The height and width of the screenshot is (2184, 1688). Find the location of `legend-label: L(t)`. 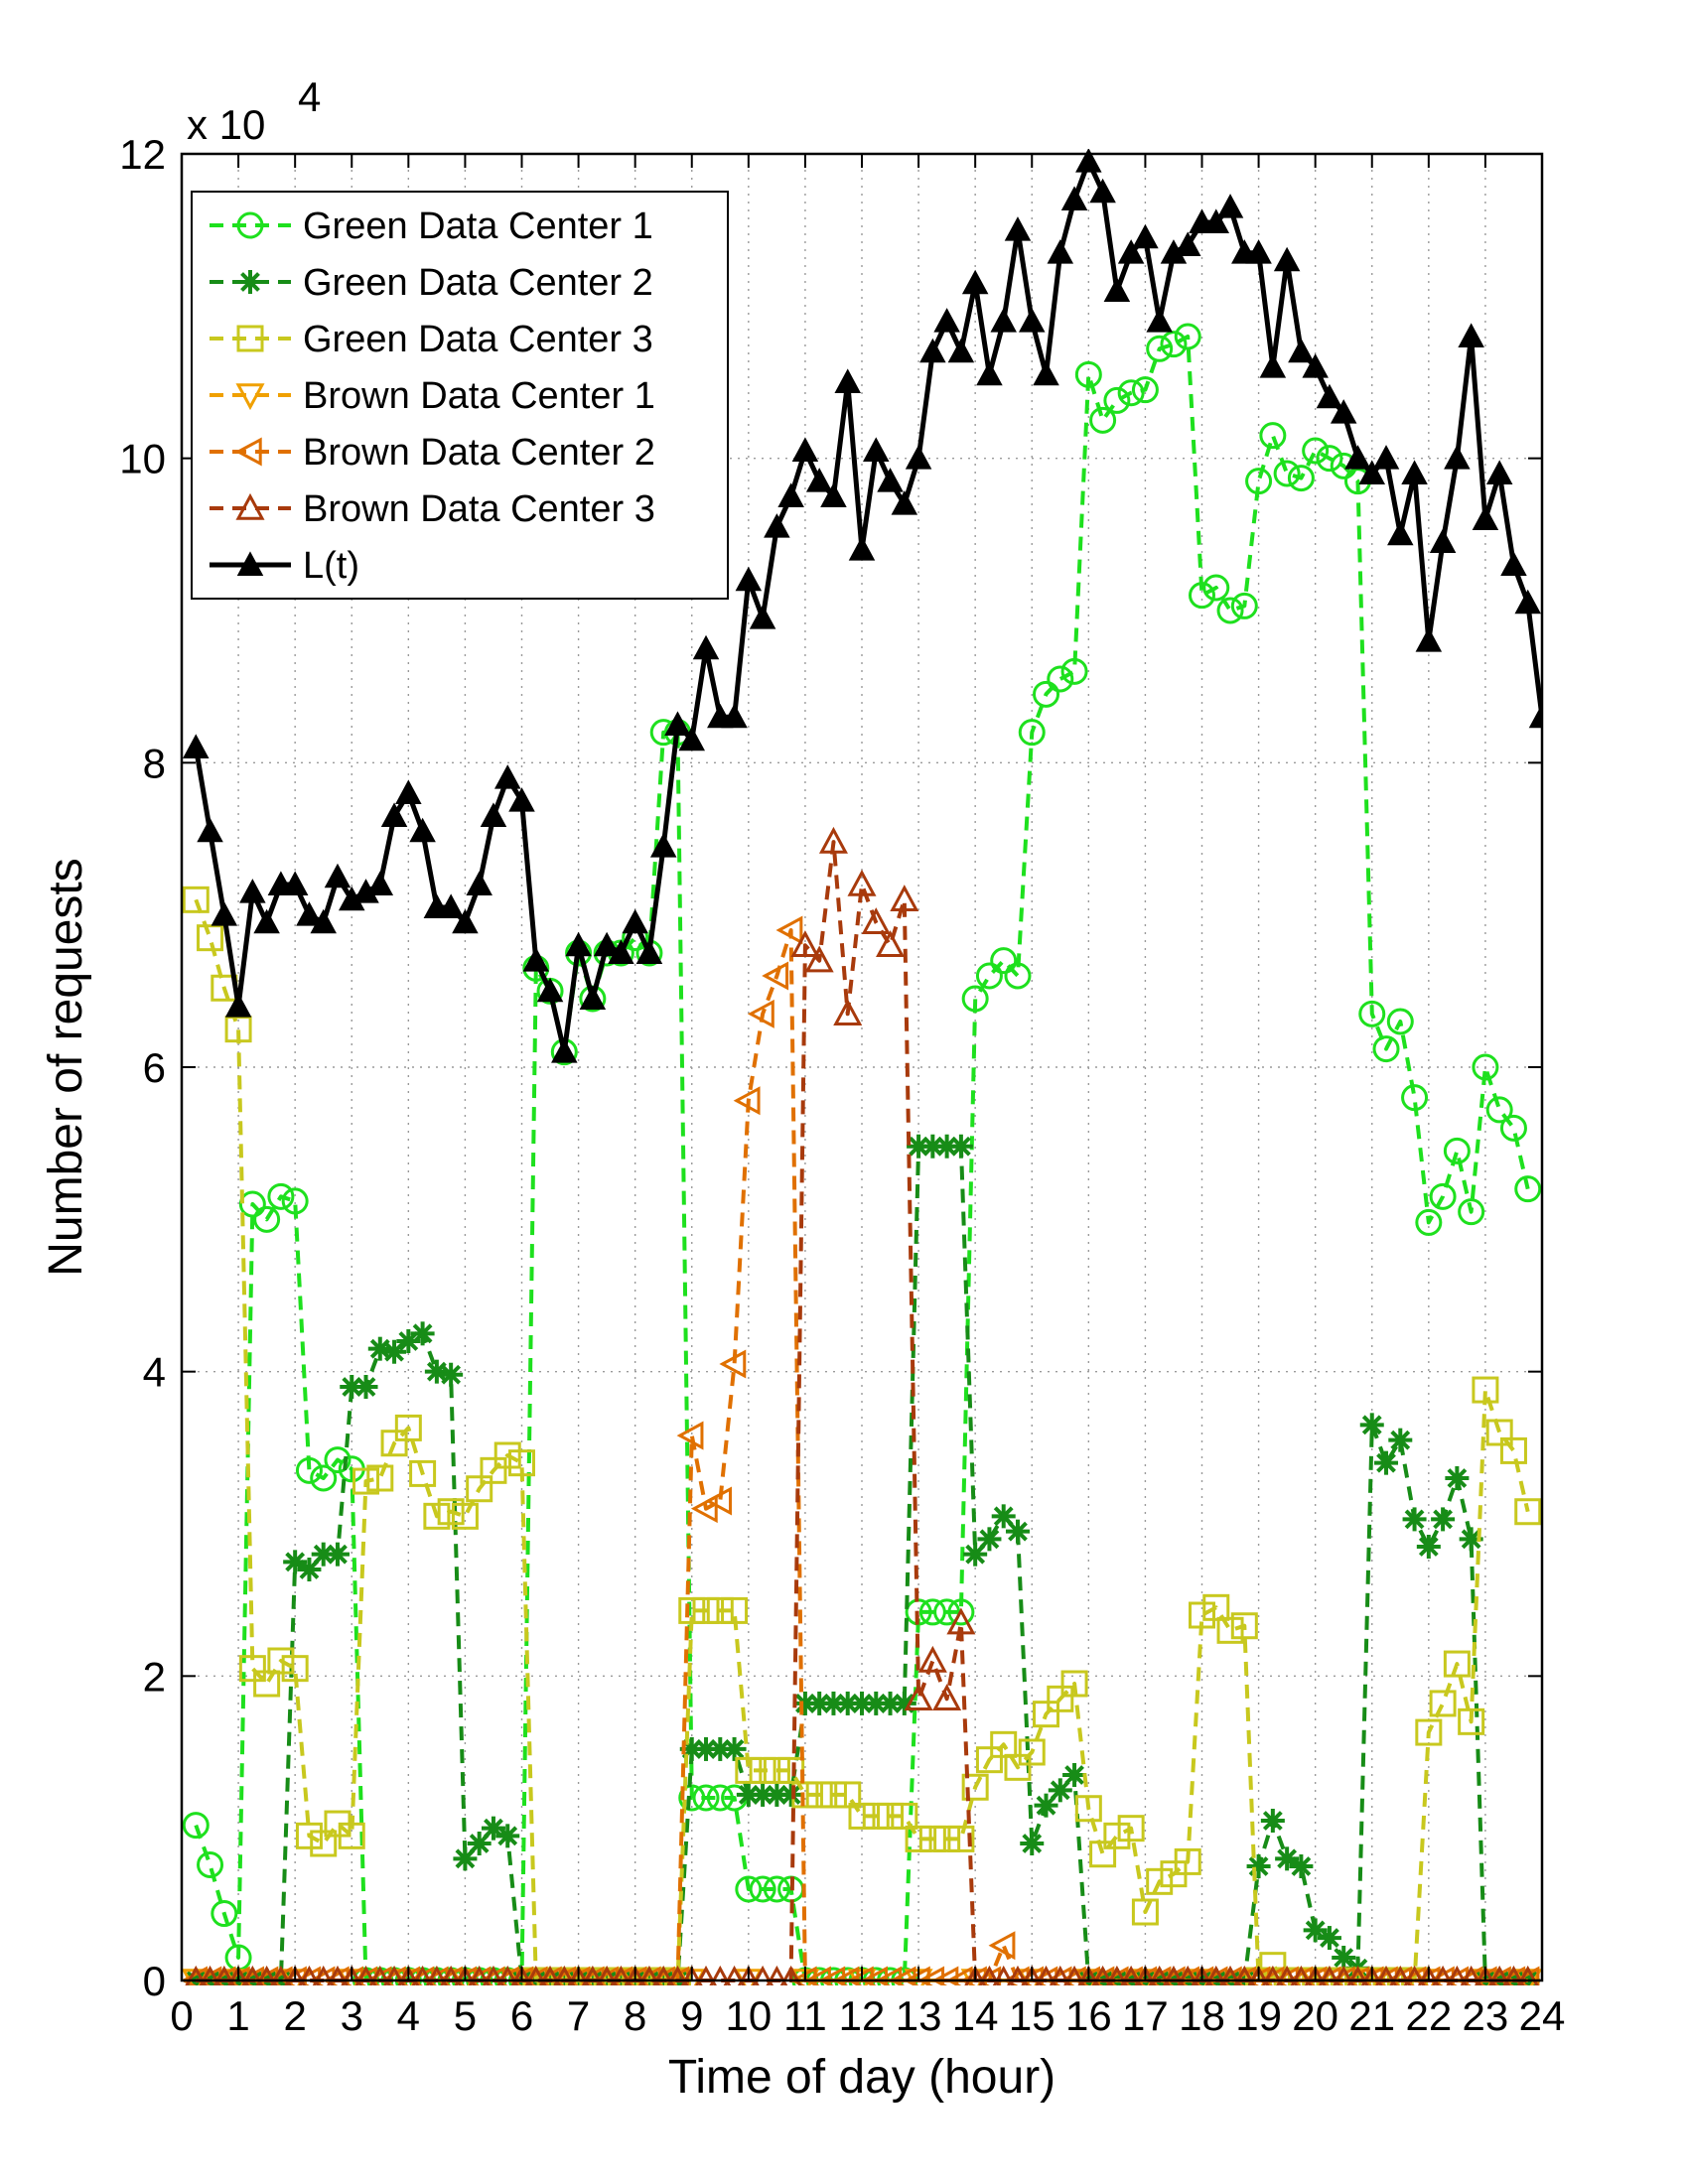

legend-label: L(t) is located at coordinates (331, 566).